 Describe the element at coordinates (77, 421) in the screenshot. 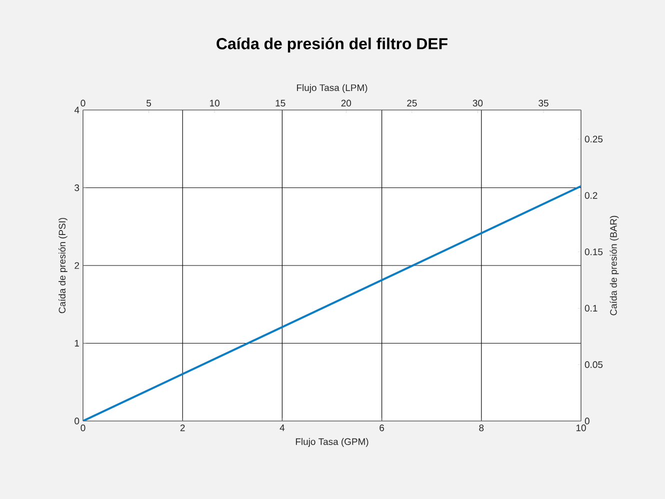

I see `y-tick-label: 0` at that location.